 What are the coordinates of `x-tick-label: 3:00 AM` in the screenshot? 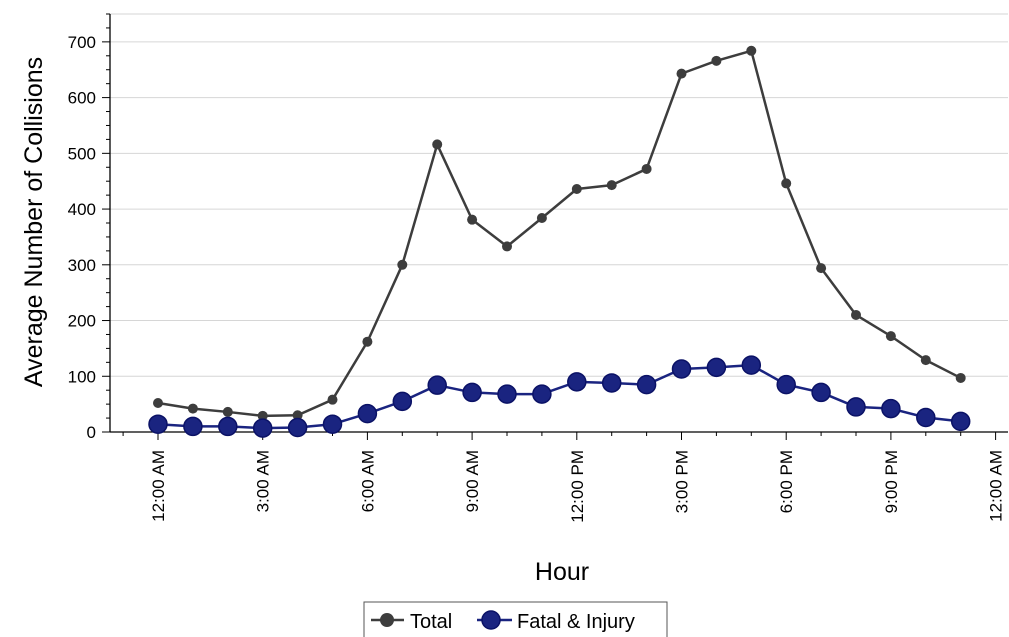 It's located at (263, 481).